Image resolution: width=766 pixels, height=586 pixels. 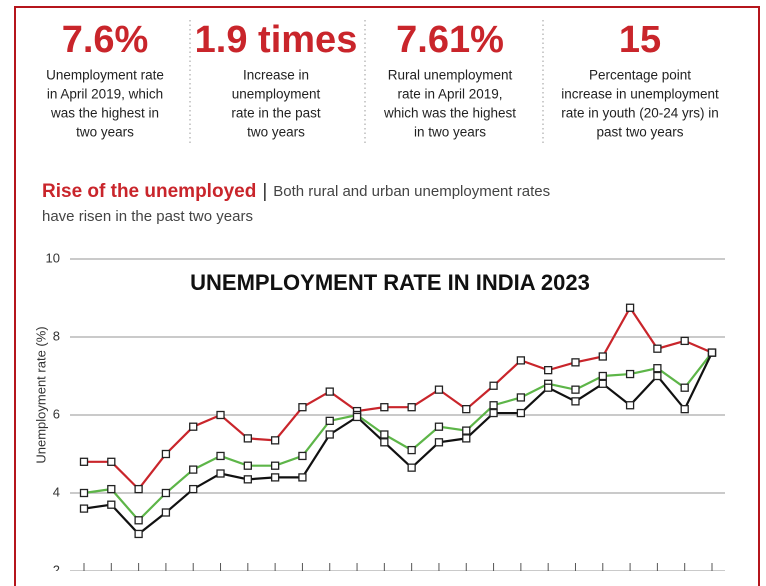 I want to click on stat-description: rate in youth (20-24 yrs) in, so click(x=640, y=113).